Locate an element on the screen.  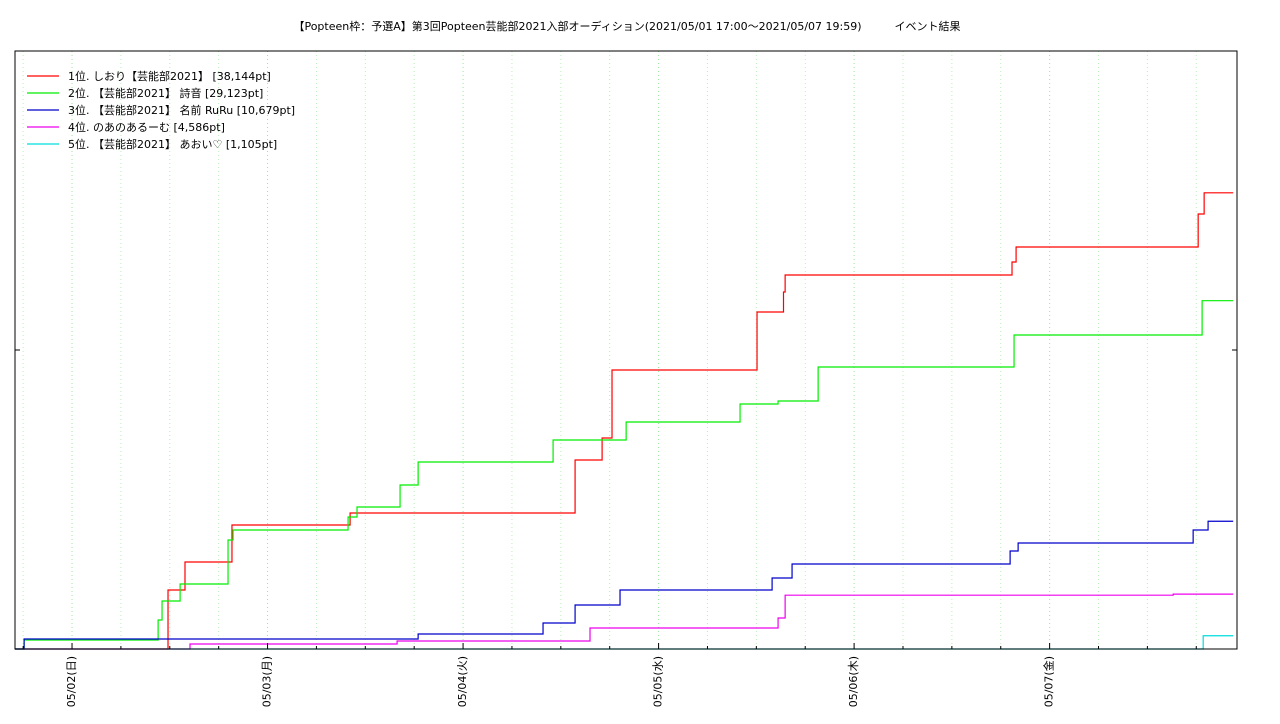
x-tick-label: 05/05(水) is located at coordinates (658, 681).